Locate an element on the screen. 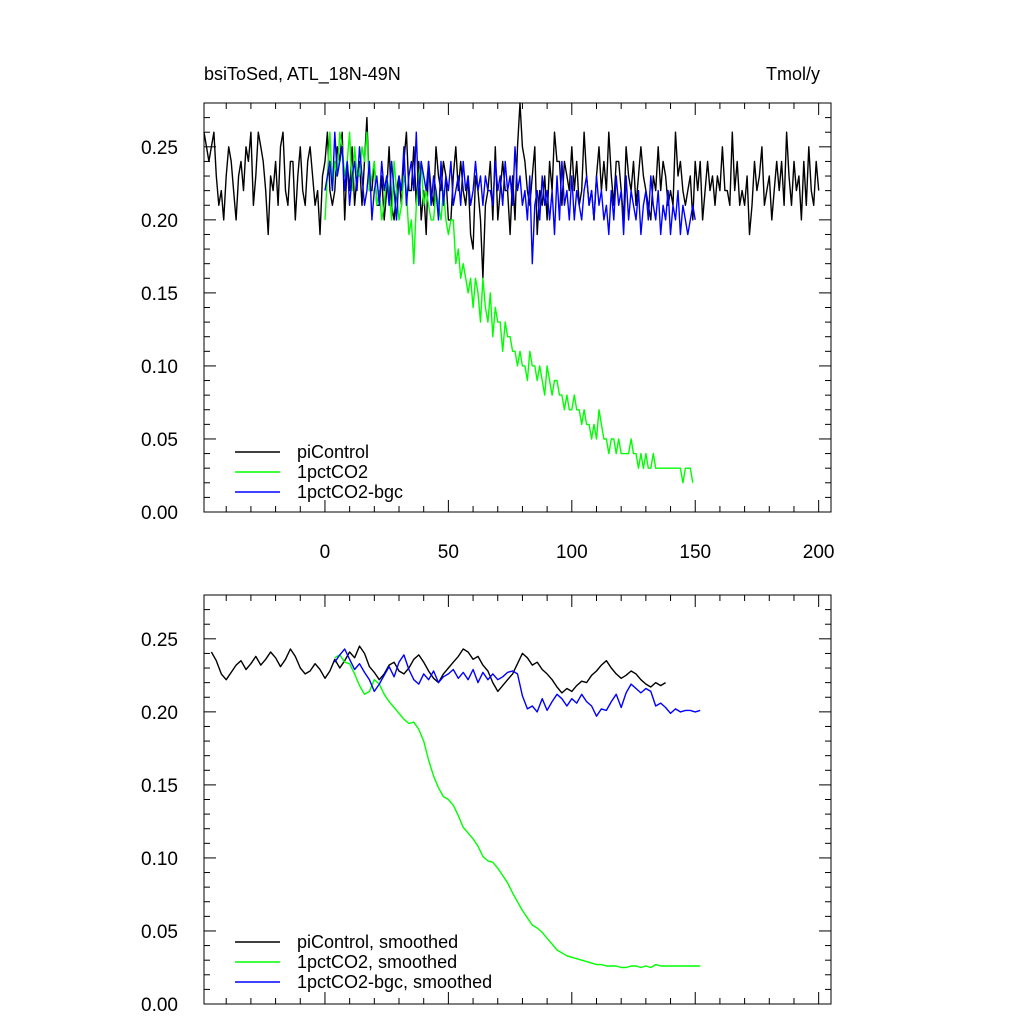  legend-label-1pctco2: 1pctCO2 is located at coordinates (332, 472).